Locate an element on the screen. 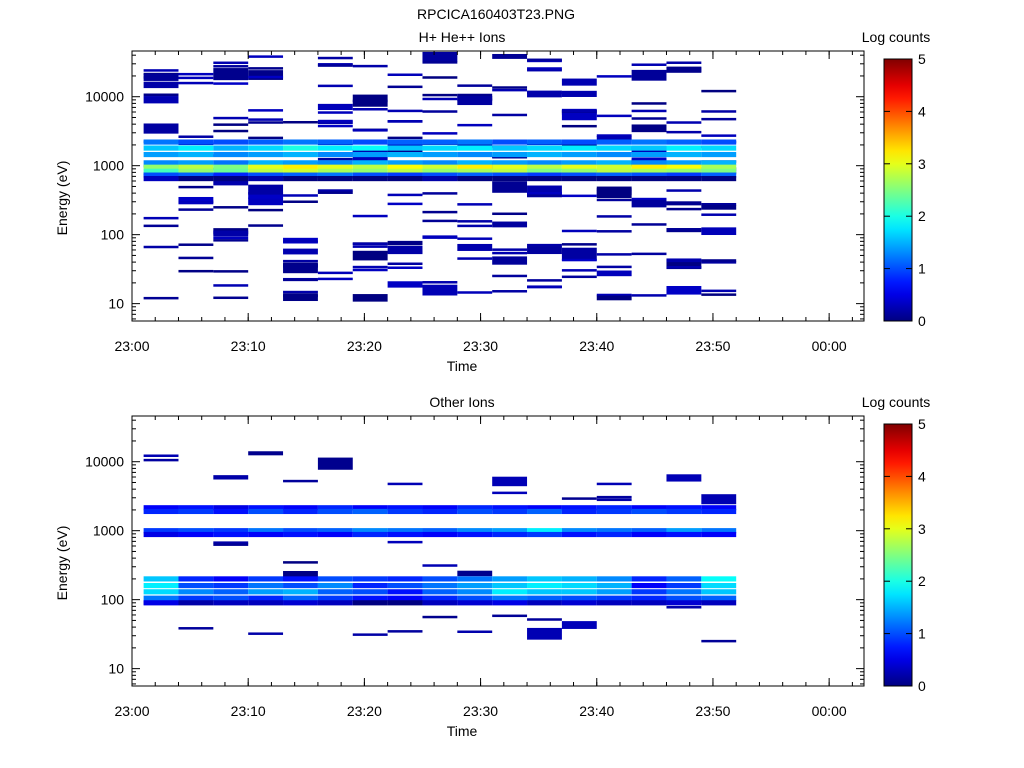 The width and height of the screenshot is (1024, 768). y-tick-label: 1000 is located at coordinates (108, 166).